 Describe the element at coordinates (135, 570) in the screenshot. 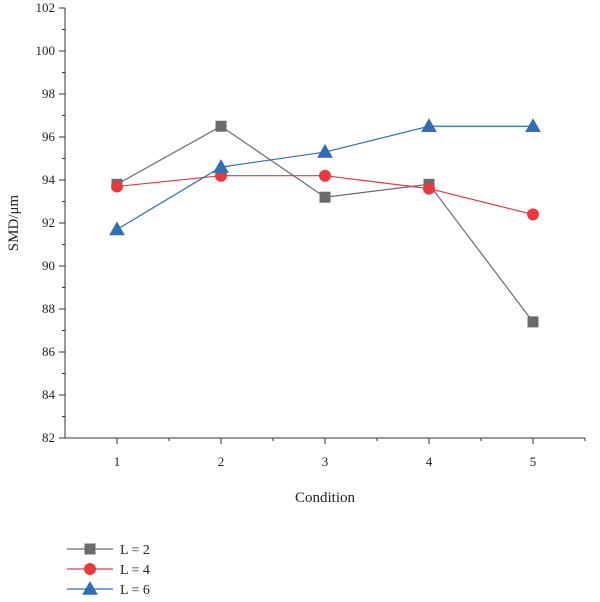

I see `legend-label: L = 4` at that location.